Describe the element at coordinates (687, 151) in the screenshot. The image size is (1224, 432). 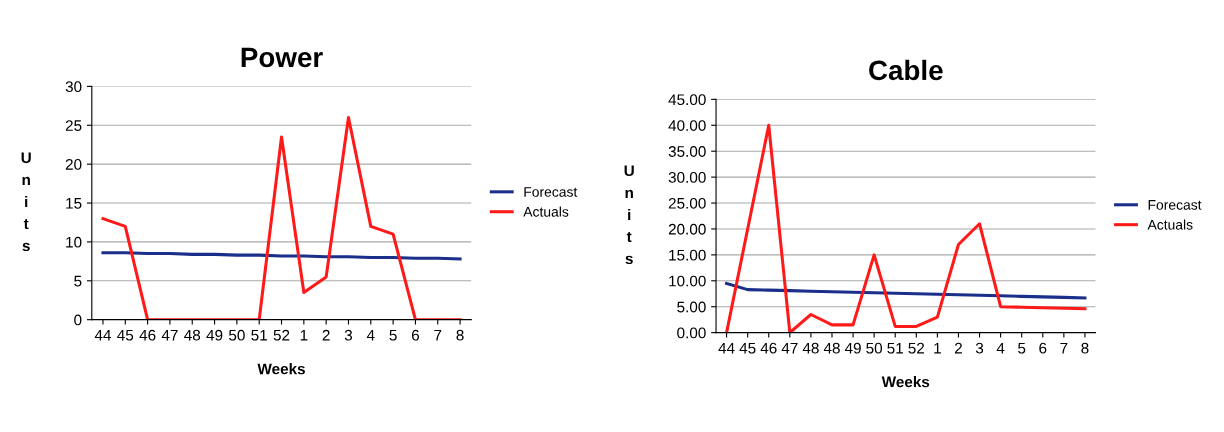
I see `y-tick-label: 35.00` at that location.